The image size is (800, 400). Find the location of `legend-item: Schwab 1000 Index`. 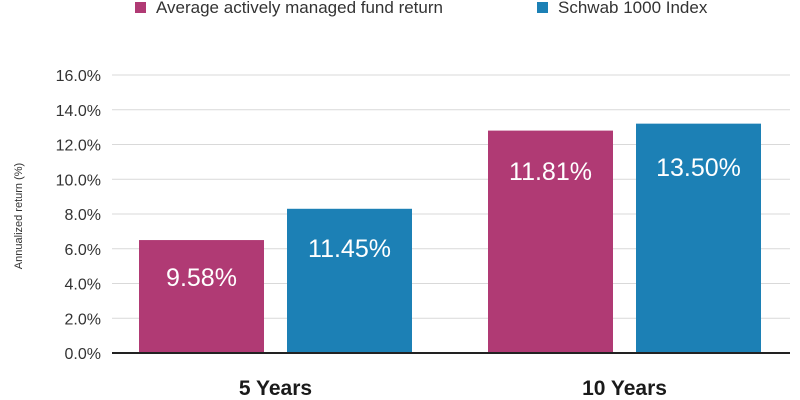

legend-item: Schwab 1000 Index is located at coordinates (622, 8).